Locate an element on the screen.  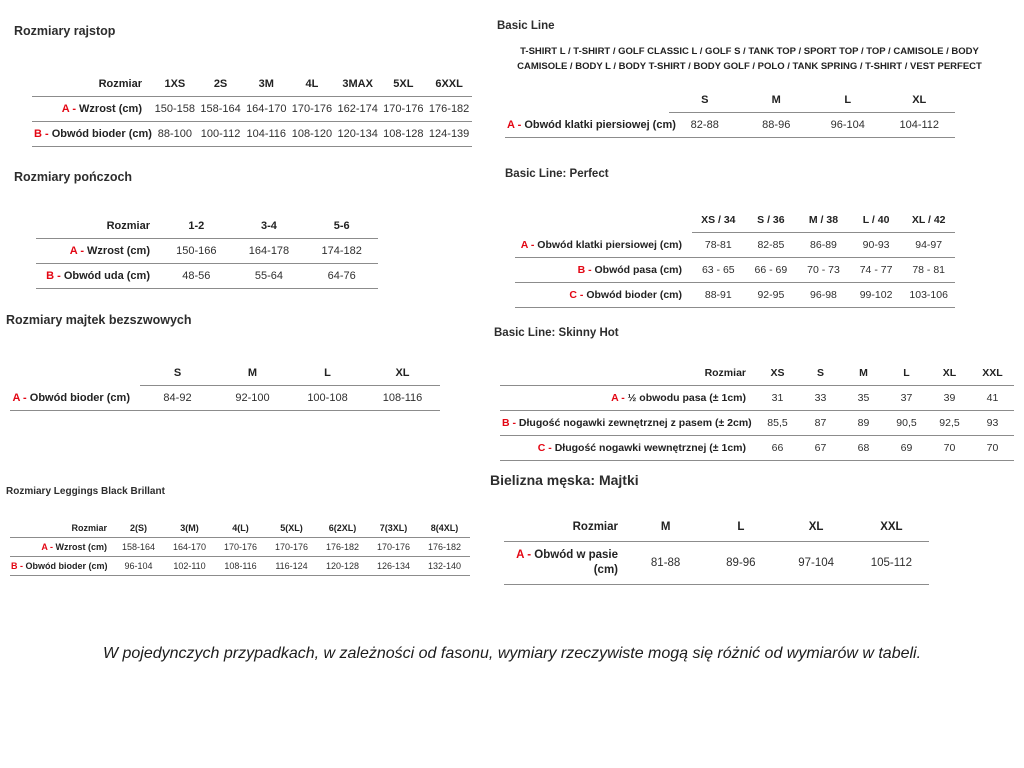
size-value-cell: 63 - 65 is located at coordinates (718, 270).